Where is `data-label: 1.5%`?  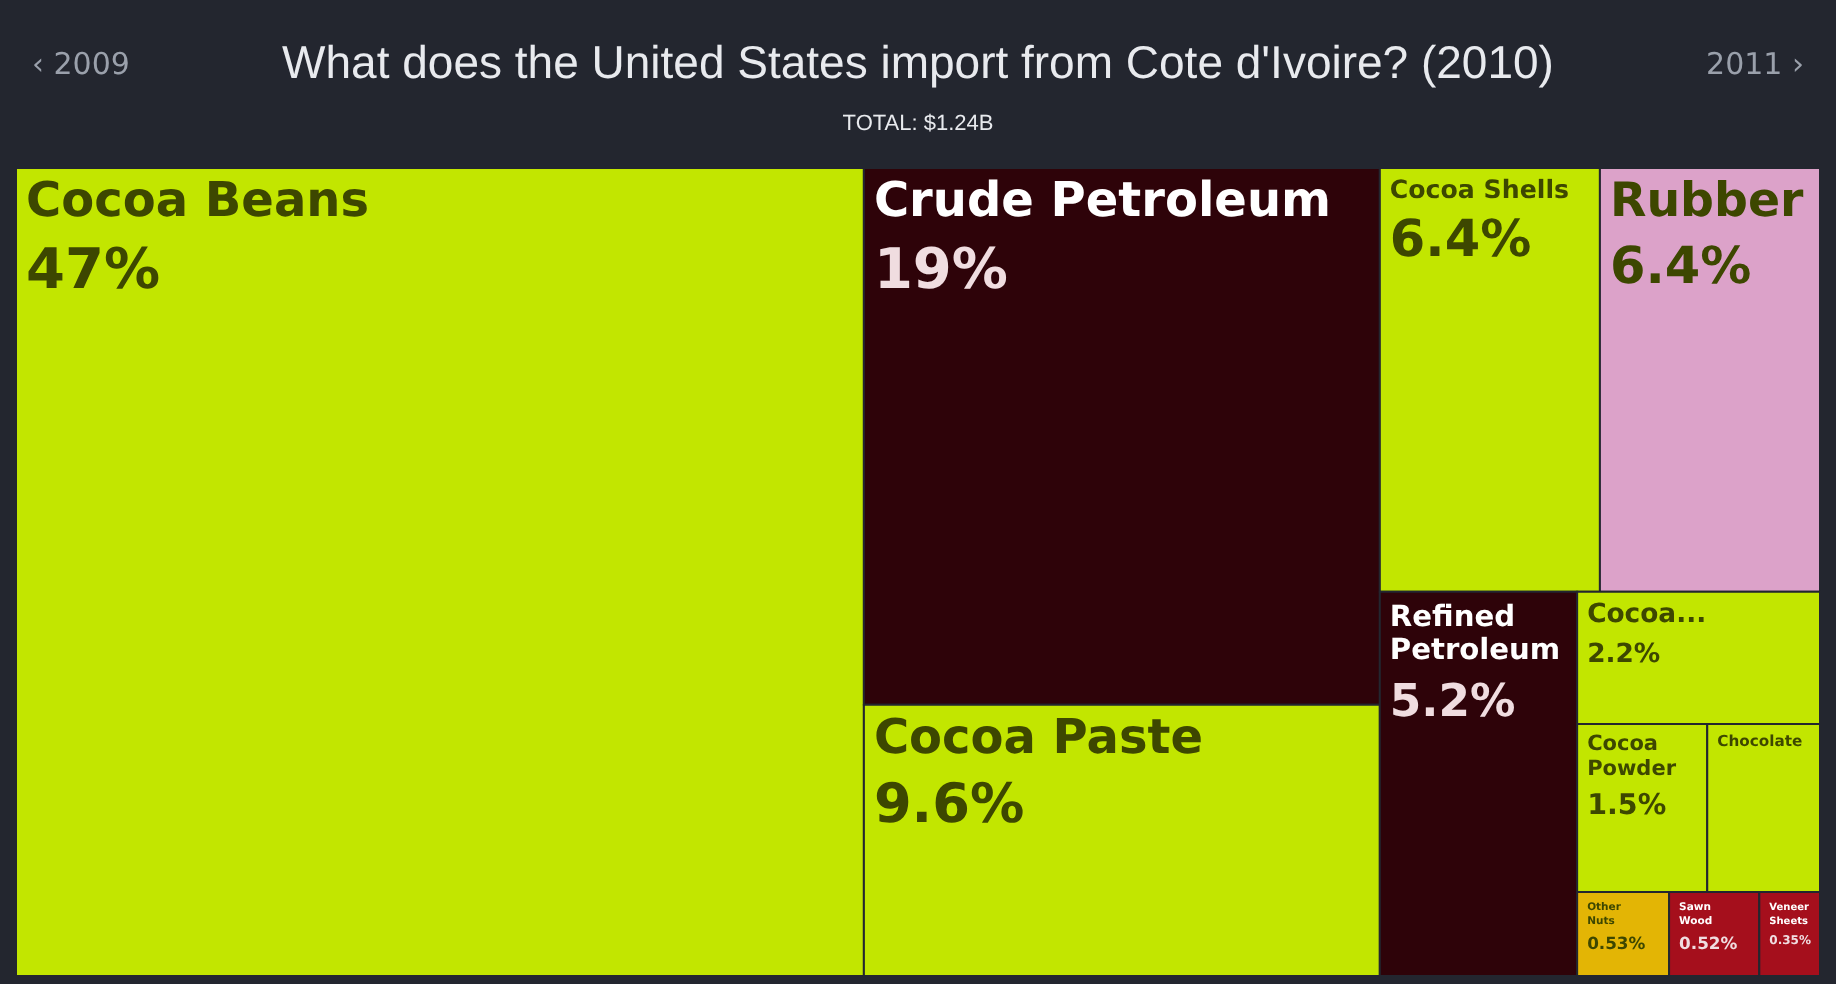
data-label: 1.5% is located at coordinates (1627, 806).